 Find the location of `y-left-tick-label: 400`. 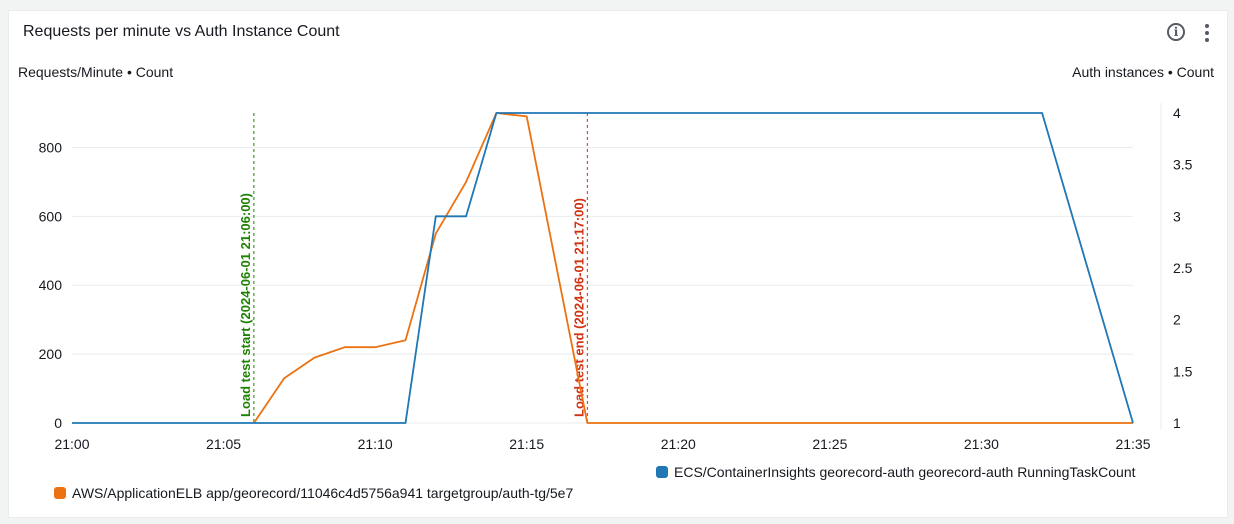

y-left-tick-label: 400 is located at coordinates (51, 285).